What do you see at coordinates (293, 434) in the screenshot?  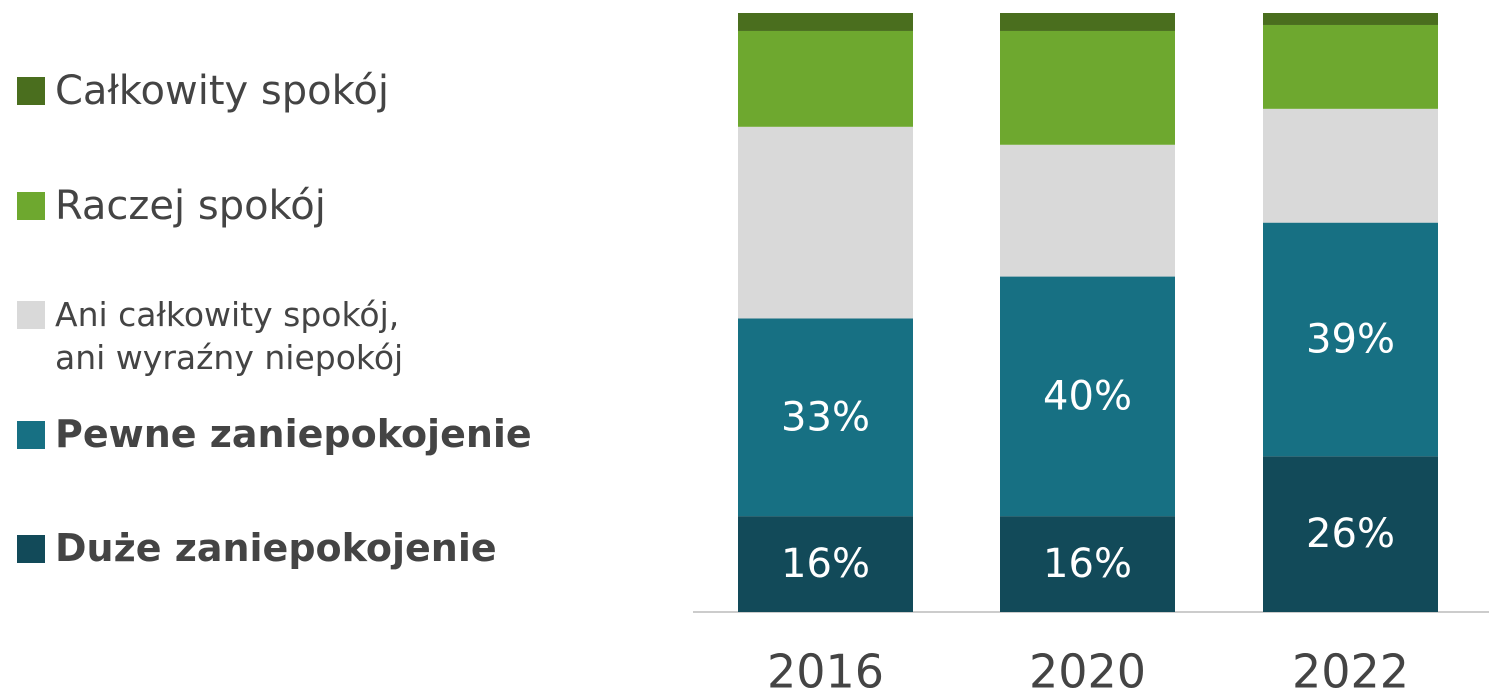 I see `legend-label: Pewne zaniepokojenie` at bounding box center [293, 434].